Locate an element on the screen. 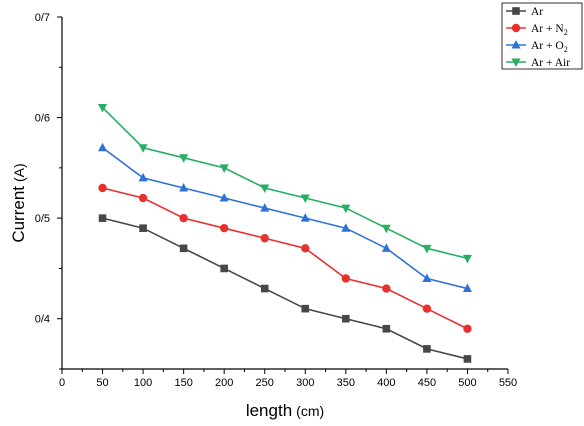 The image size is (584, 426). legend-box is located at coordinates (542, 36).